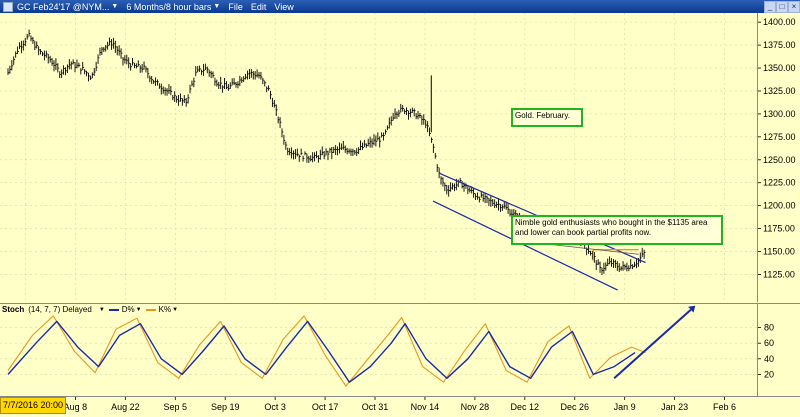  What do you see at coordinates (547, 117) in the screenshot?
I see `annotation-gold-february: Gold. February.` at bounding box center [547, 117].